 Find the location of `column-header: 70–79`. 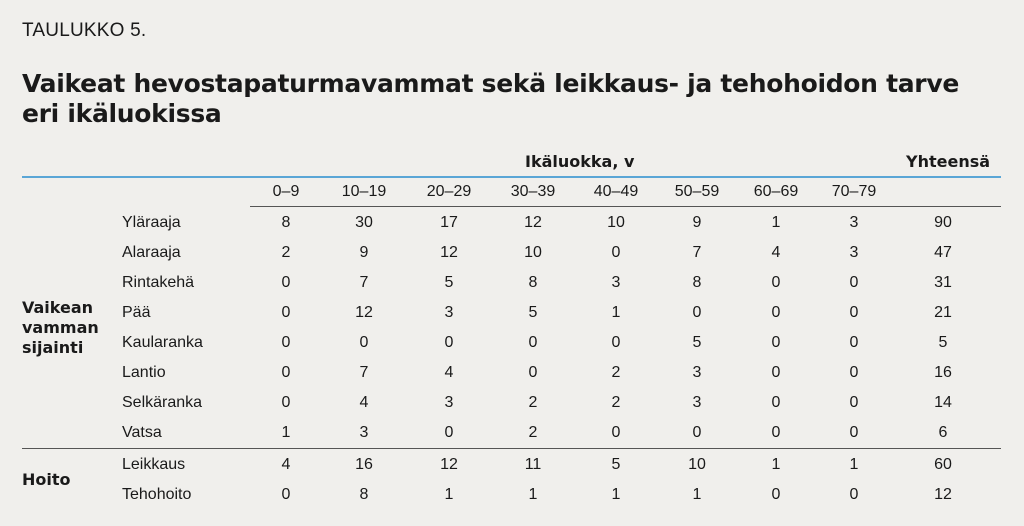

column-header: 70–79 is located at coordinates (854, 191).